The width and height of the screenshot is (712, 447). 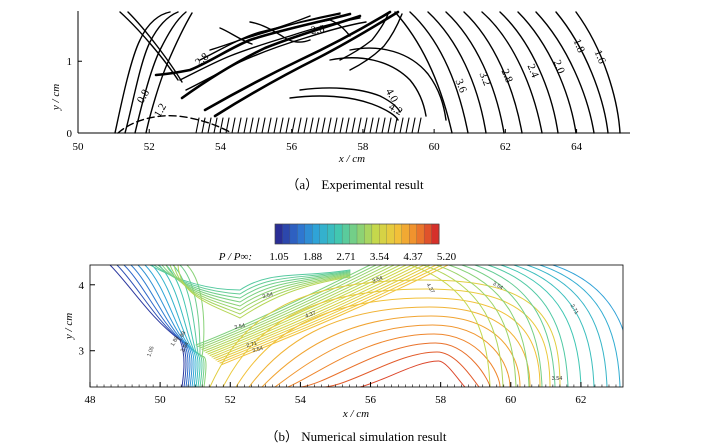 What do you see at coordinates (356, 436) in the screenshot?
I see `panel-b-caption: （b） Numerical simulation result` at bounding box center [356, 436].